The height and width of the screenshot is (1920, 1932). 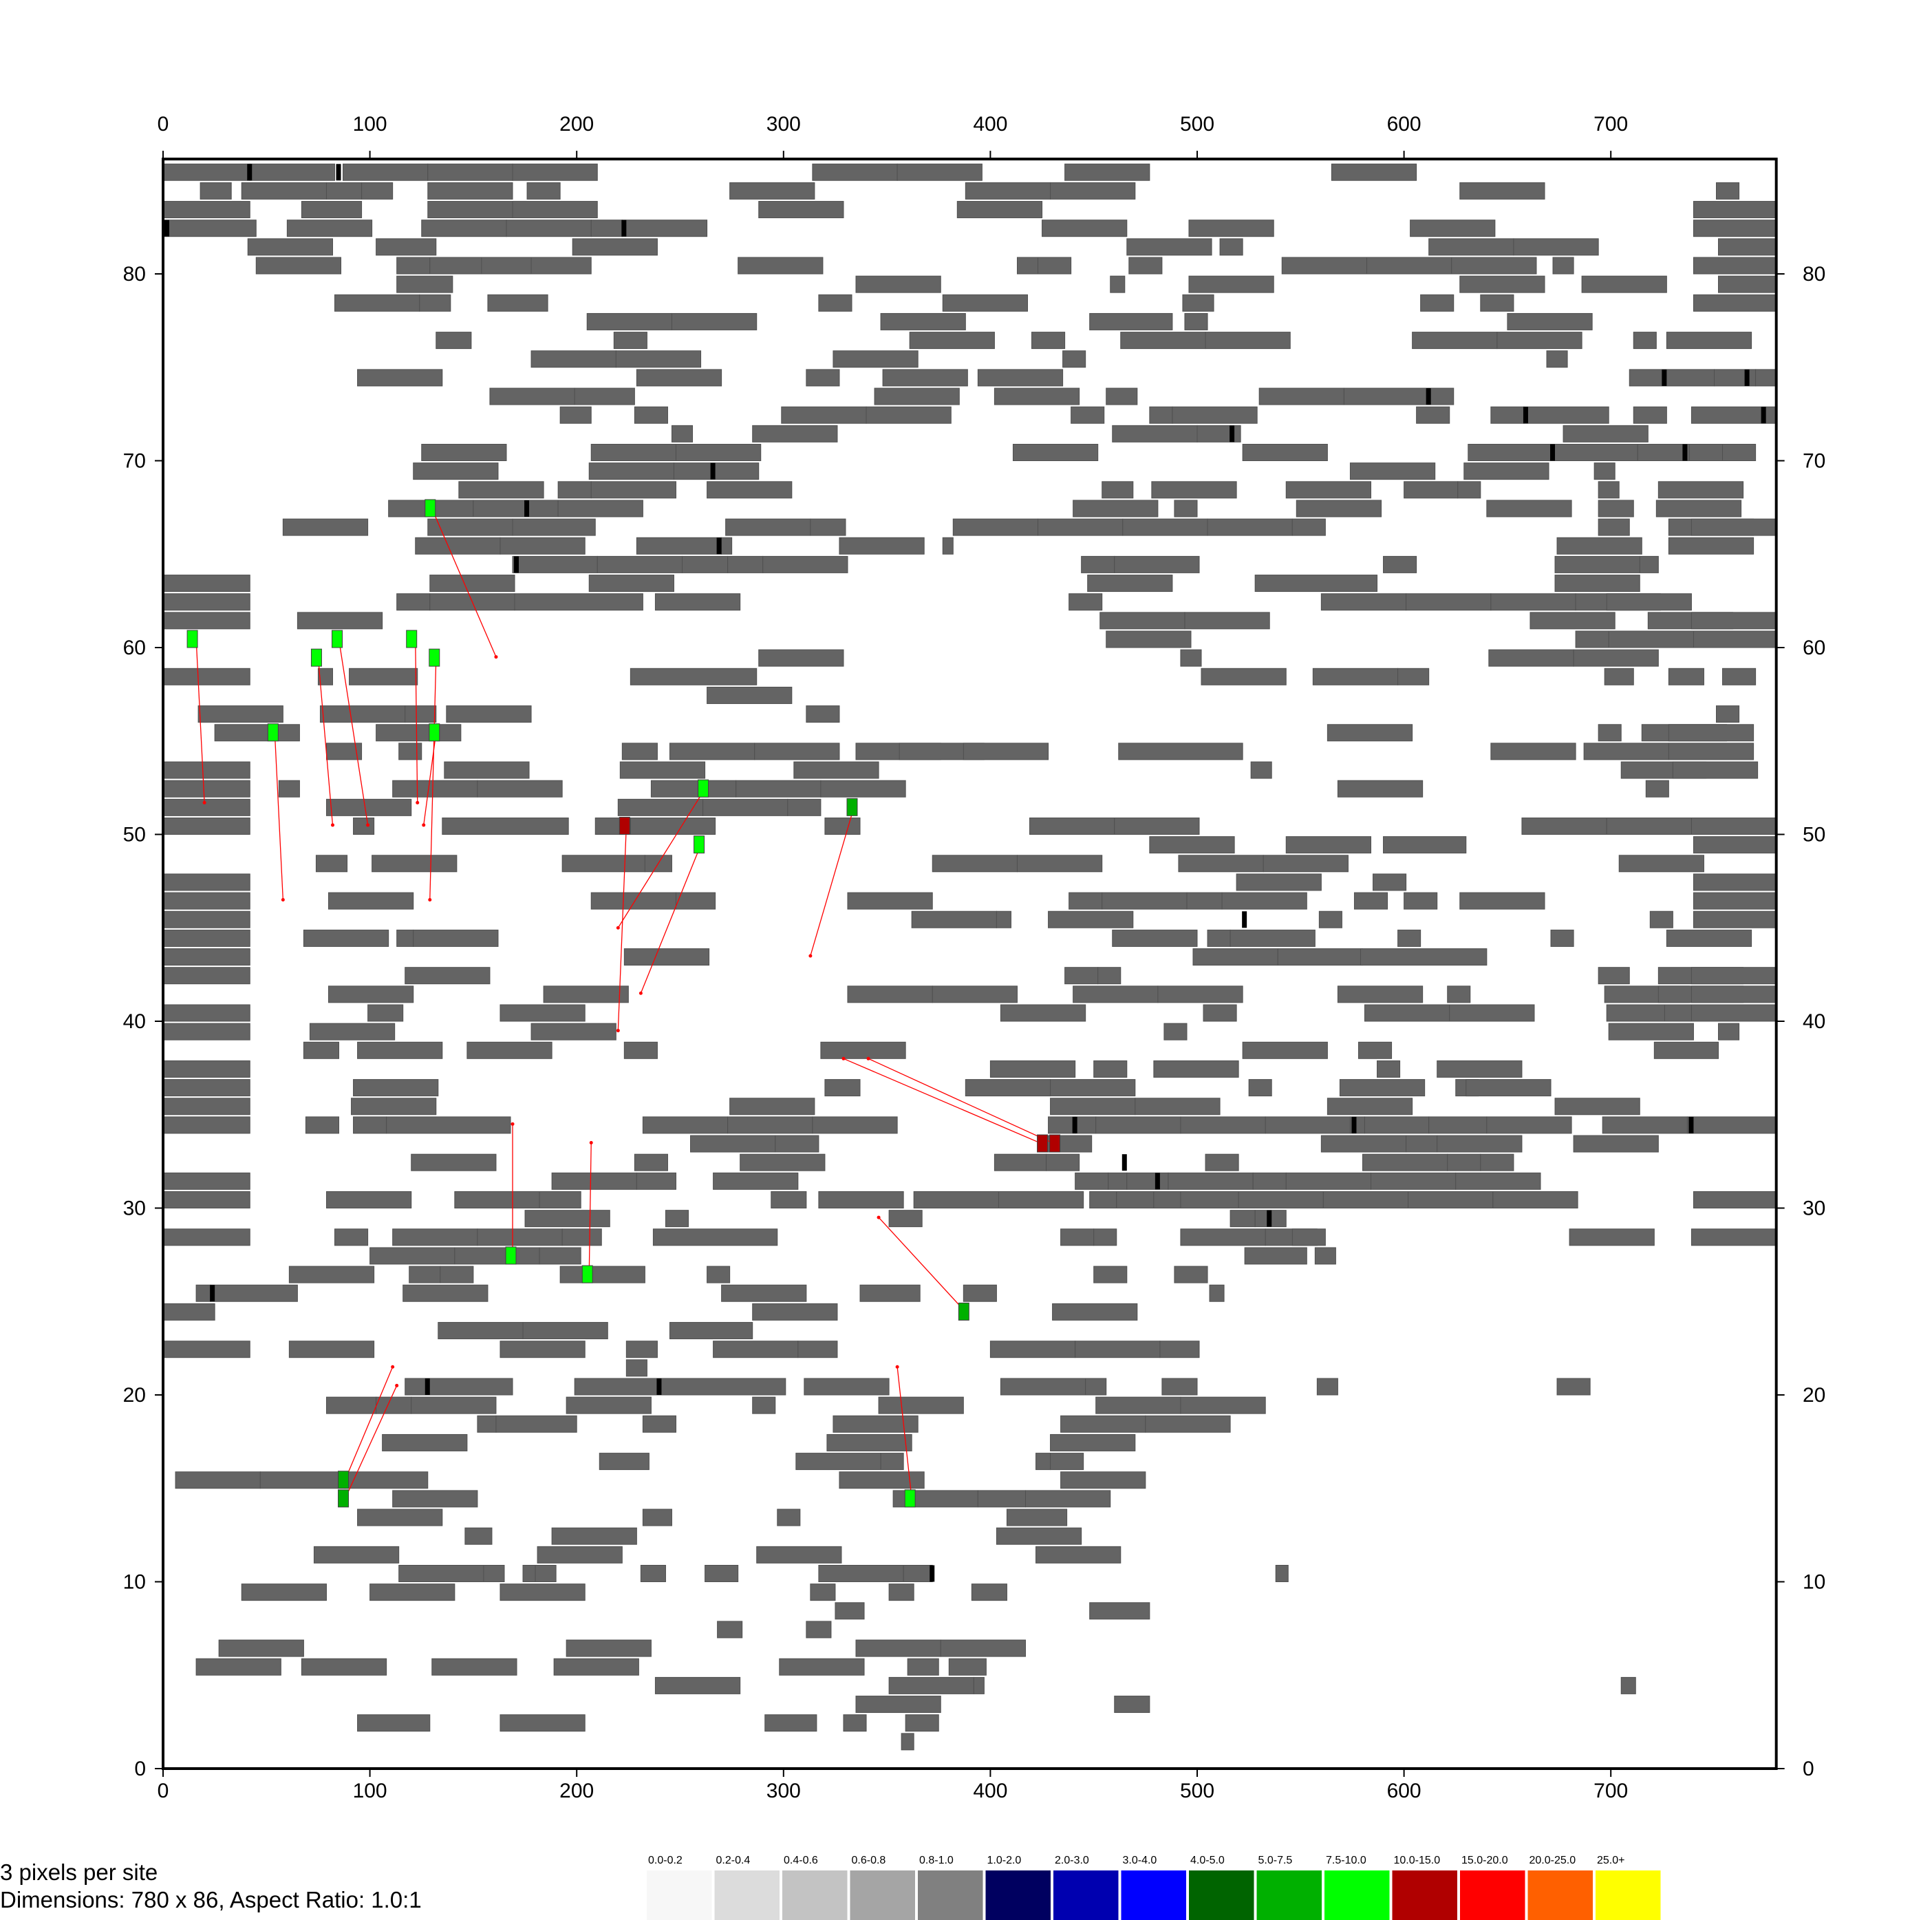 What do you see at coordinates (576, 125) in the screenshot?
I see `x-tick-label-top: 200` at bounding box center [576, 125].